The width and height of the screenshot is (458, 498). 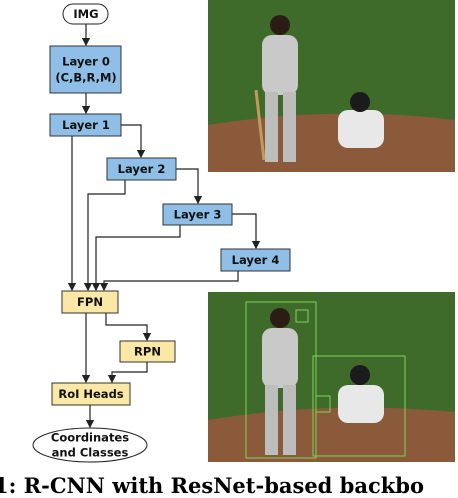 I want to click on node-rpn: RPN, so click(x=147, y=351).